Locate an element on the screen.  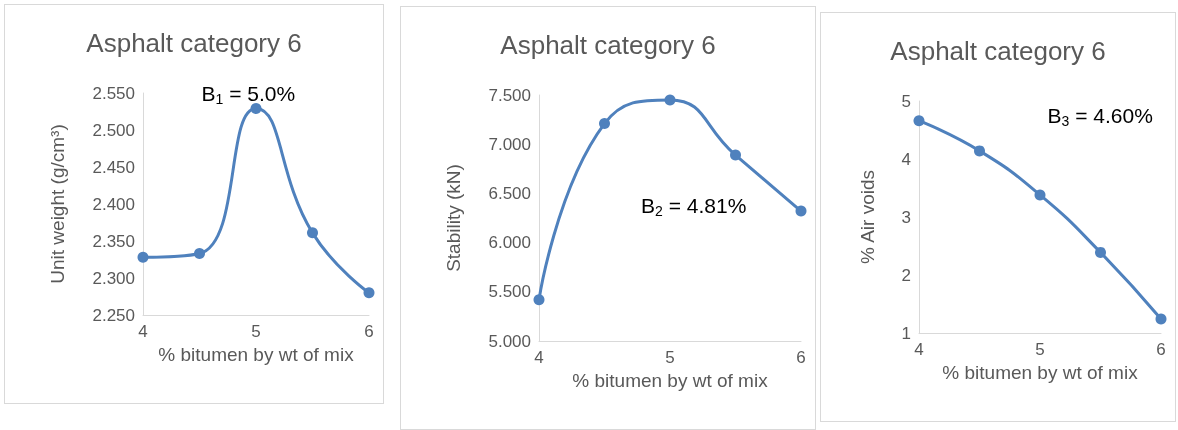
y-tick-label: 3 is located at coordinates (906, 217).